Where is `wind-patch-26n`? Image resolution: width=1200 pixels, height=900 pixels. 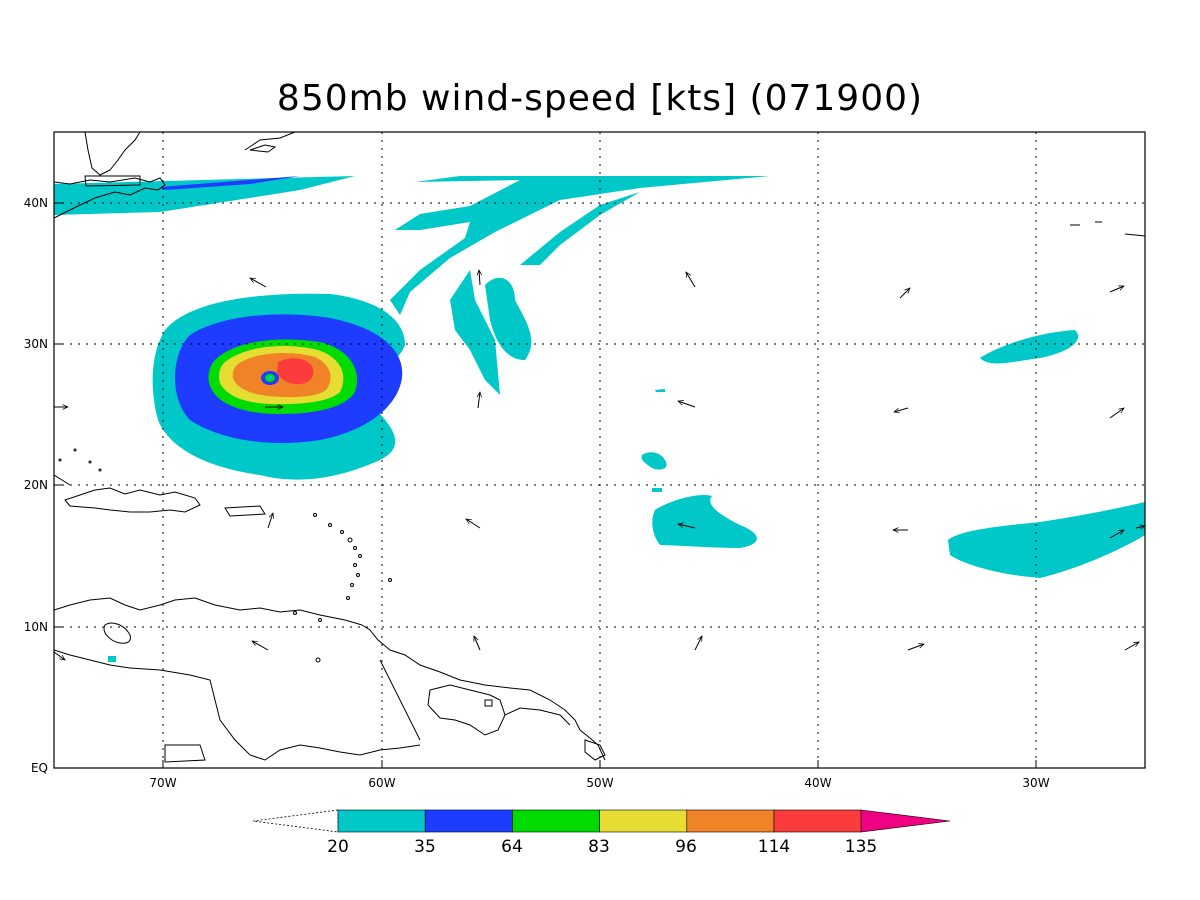
wind-patch-26n is located at coordinates (660, 390).